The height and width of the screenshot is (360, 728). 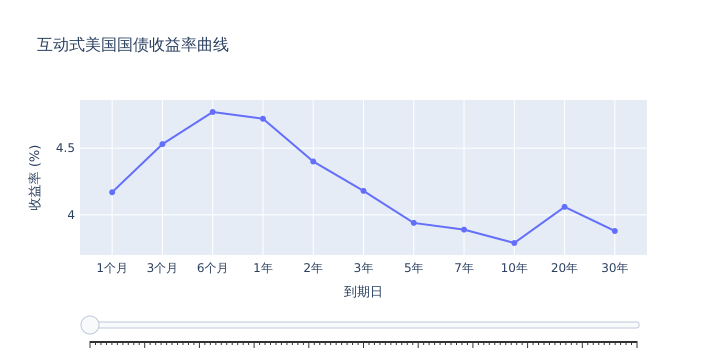 What do you see at coordinates (263, 268) in the screenshot?
I see `x-tick-label: 1年` at bounding box center [263, 268].